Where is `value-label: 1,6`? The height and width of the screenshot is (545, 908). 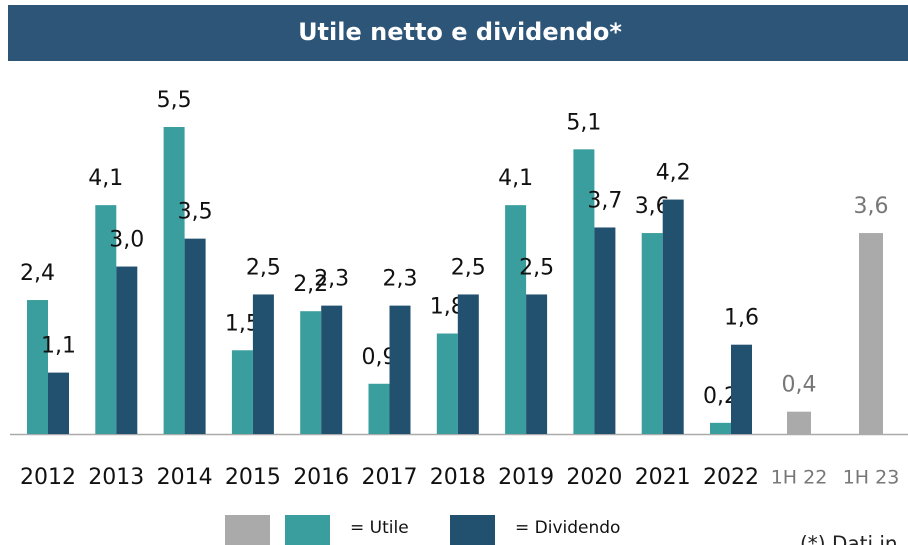
value-label: 1,6 is located at coordinates (741, 318).